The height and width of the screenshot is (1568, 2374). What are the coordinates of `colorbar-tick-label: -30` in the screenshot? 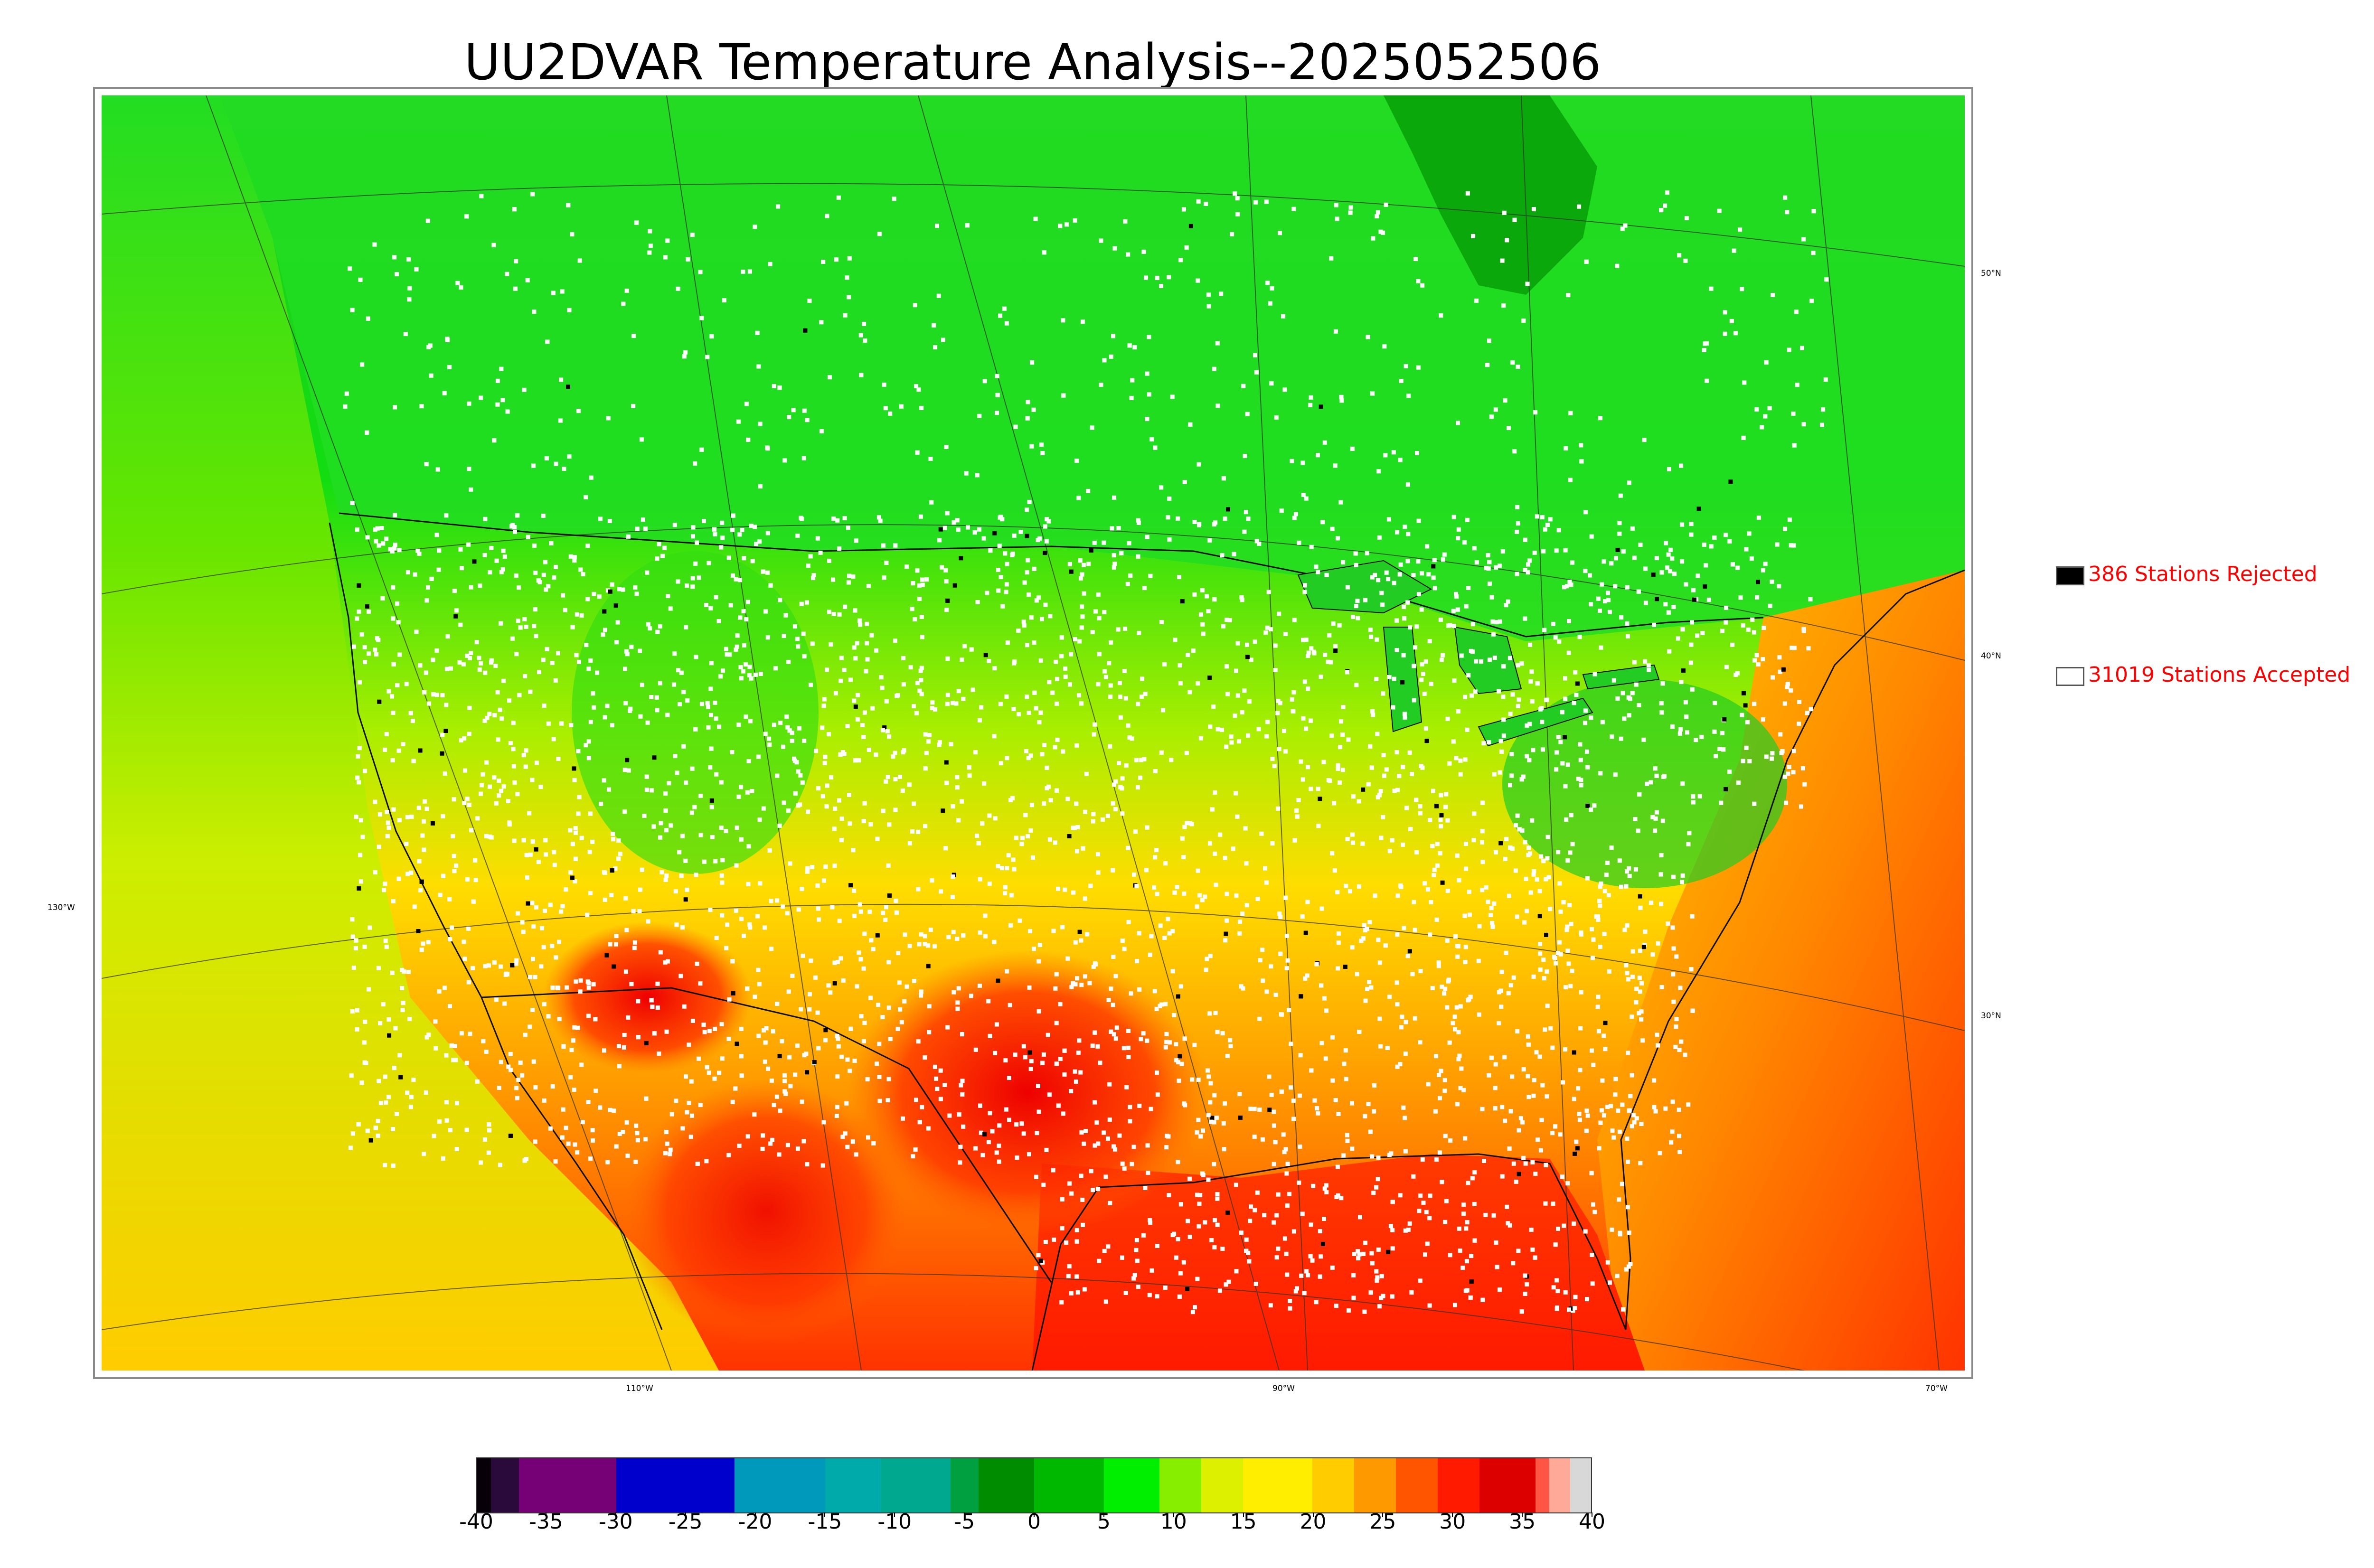 It's located at (615, 1522).